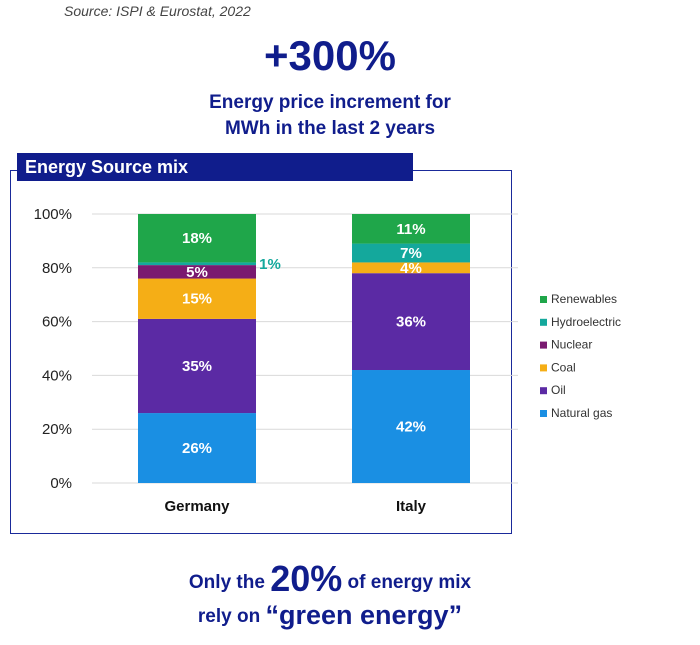 The height and width of the screenshot is (645, 700). Describe the element at coordinates (409, 582) in the screenshot. I see `footer-line-1-post: of energy mix` at that location.